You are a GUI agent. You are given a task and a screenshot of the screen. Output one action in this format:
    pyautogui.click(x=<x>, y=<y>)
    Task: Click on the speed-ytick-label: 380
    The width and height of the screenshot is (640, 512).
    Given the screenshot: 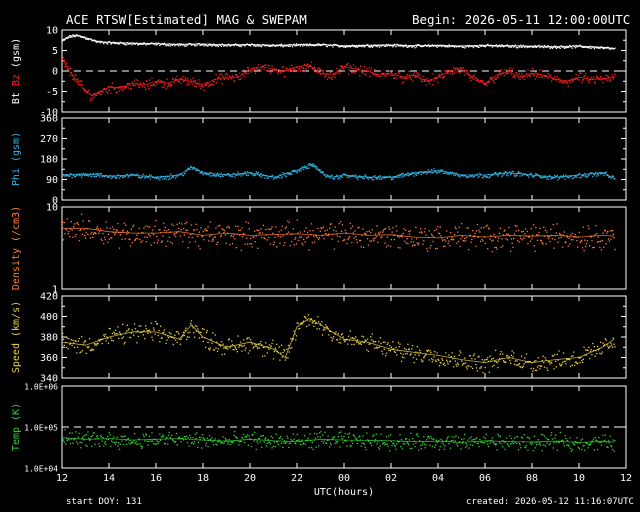 What is the action you would take?
    pyautogui.click(x=49, y=338)
    